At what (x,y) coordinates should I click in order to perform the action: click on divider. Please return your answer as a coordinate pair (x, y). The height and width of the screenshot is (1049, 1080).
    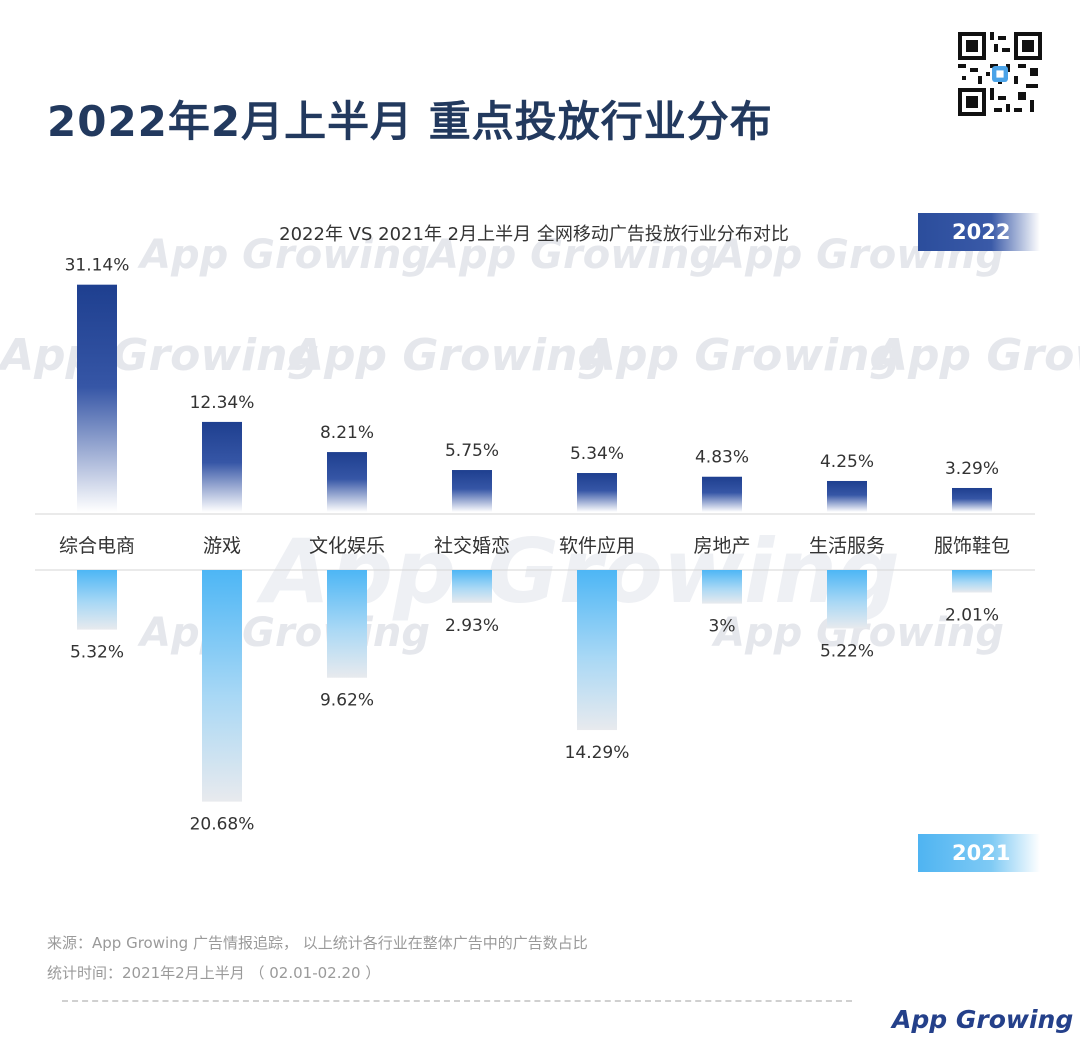
    Looking at the image, I should click on (457, 1001).